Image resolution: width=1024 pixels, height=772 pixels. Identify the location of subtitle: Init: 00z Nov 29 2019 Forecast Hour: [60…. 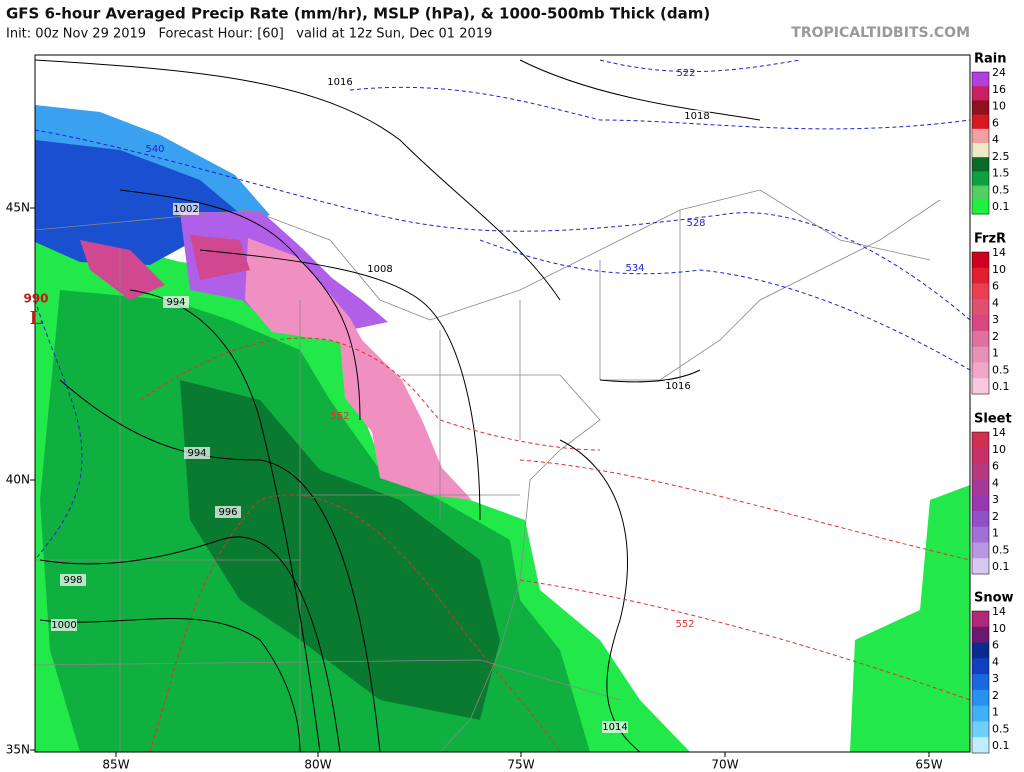
(249, 34).